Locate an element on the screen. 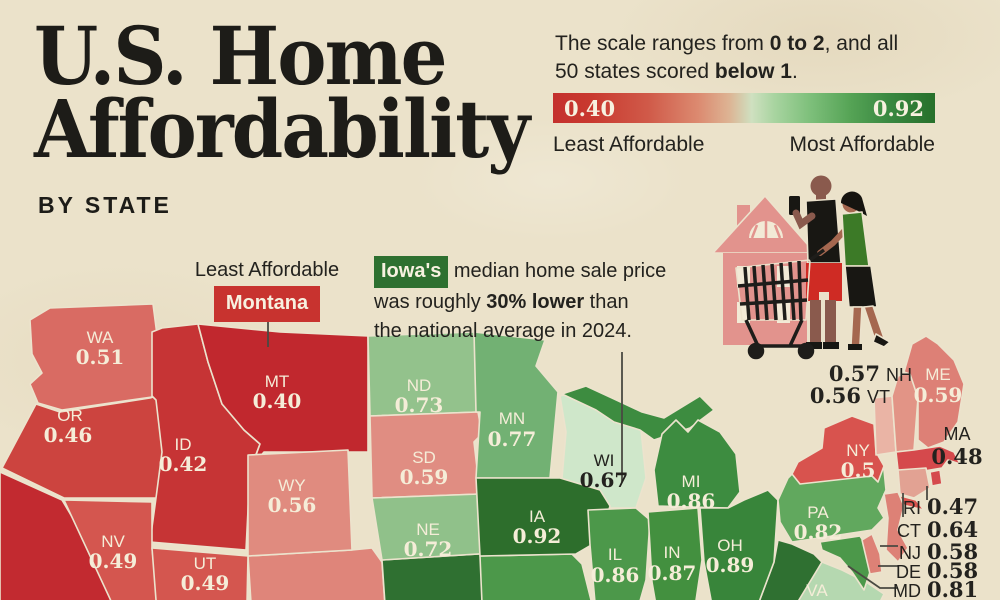 This screenshot has height=600, width=1000. state-label-de: DE 0.58 is located at coordinates (937, 570).